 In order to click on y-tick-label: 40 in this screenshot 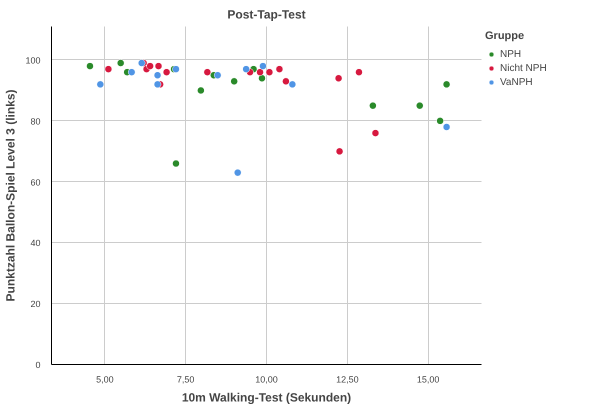, I will do `click(35, 243)`.